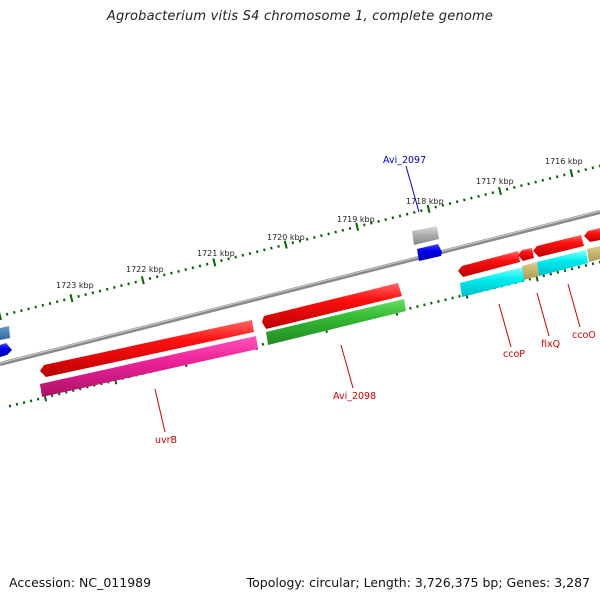 This screenshot has height=600, width=600. What do you see at coordinates (530, 271) in the screenshot?
I see `gene-fixq-tan` at bounding box center [530, 271].